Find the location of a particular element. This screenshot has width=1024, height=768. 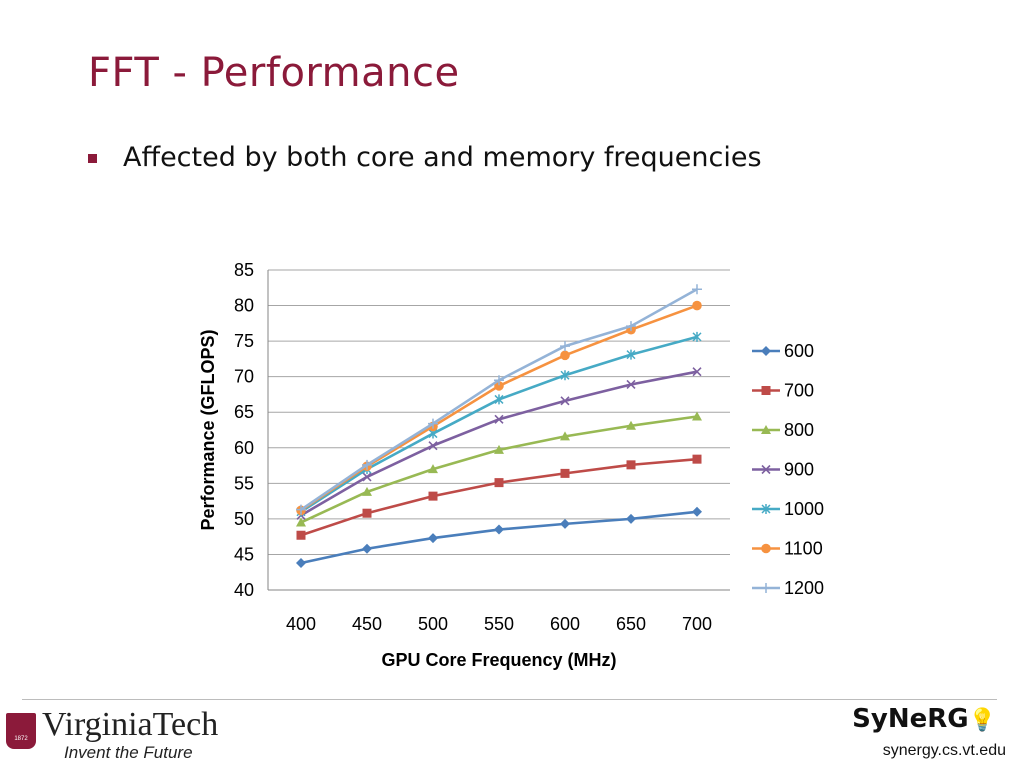

y-tick-label: 70 is located at coordinates (244, 377).